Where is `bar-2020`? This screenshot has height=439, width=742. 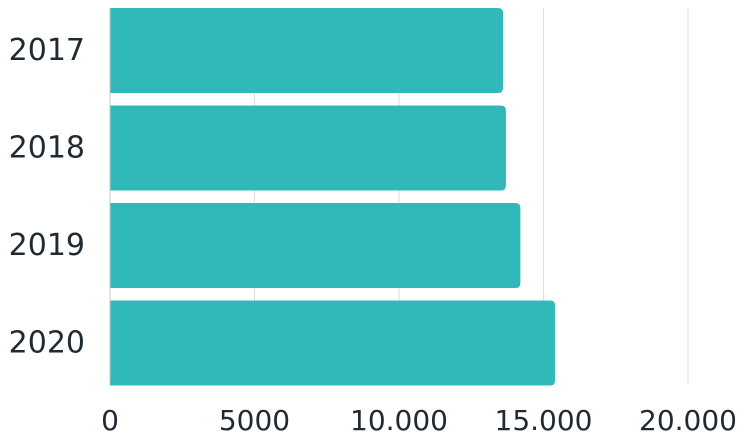 bar-2020 is located at coordinates (333, 343).